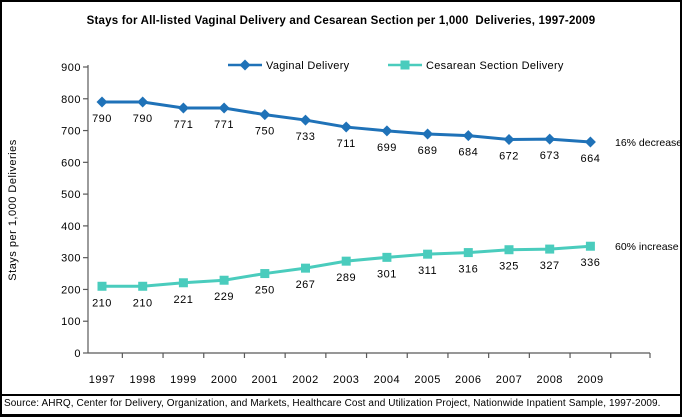 This screenshot has height=417, width=682. Describe the element at coordinates (306, 137) in the screenshot. I see `data-point-label: 733` at that location.